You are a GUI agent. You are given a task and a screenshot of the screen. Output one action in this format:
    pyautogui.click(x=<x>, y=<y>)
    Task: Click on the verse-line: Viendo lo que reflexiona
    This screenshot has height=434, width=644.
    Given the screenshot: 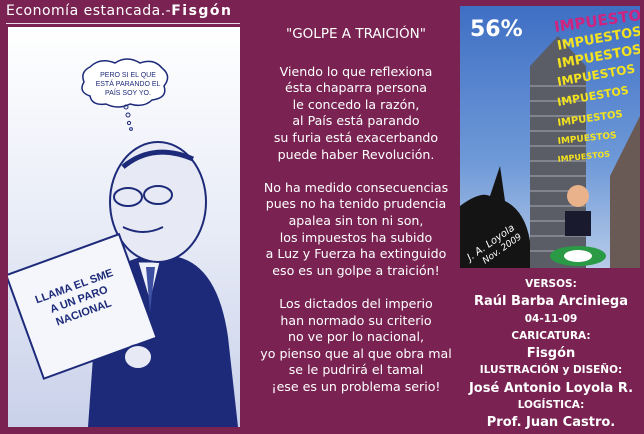 What is the action you would take?
    pyautogui.click(x=356, y=71)
    